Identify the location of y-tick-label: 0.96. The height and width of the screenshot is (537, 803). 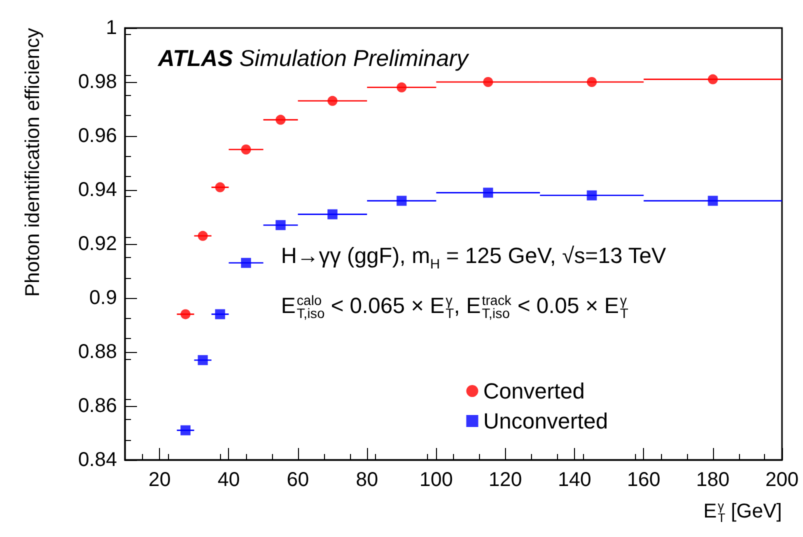
(97, 136).